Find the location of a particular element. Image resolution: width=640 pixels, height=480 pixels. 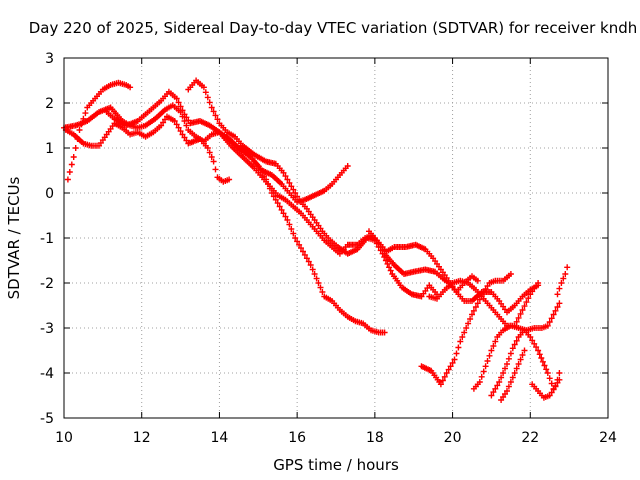

y-axis-label: SDTVAR / TECUs is located at coordinates (14, 237).